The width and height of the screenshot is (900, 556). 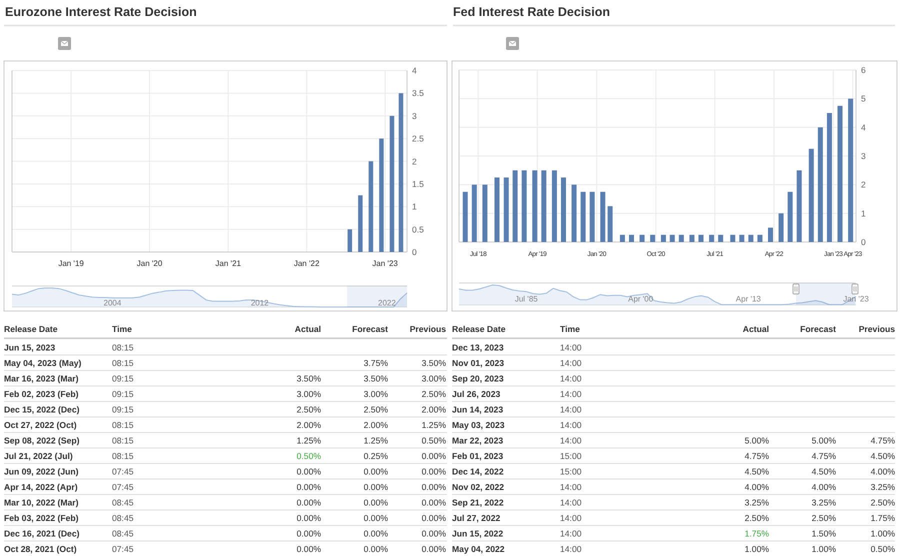 What do you see at coordinates (478, 533) in the screenshot?
I see `category-label: Jun 15, 2022` at bounding box center [478, 533].